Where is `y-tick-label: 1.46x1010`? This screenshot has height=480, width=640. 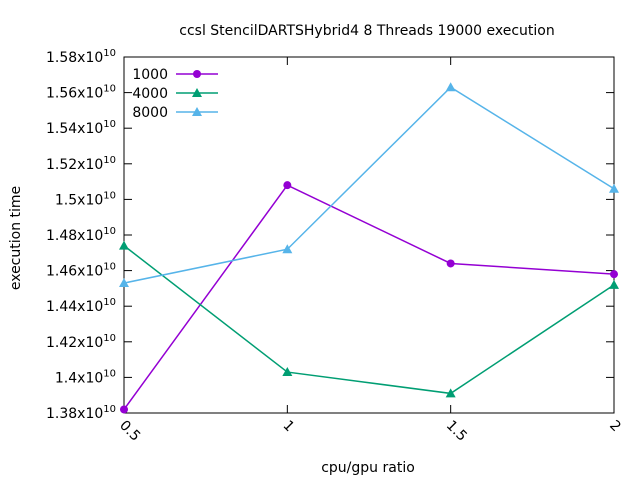 y-tick-label: 1.46x1010 is located at coordinates (81, 271).